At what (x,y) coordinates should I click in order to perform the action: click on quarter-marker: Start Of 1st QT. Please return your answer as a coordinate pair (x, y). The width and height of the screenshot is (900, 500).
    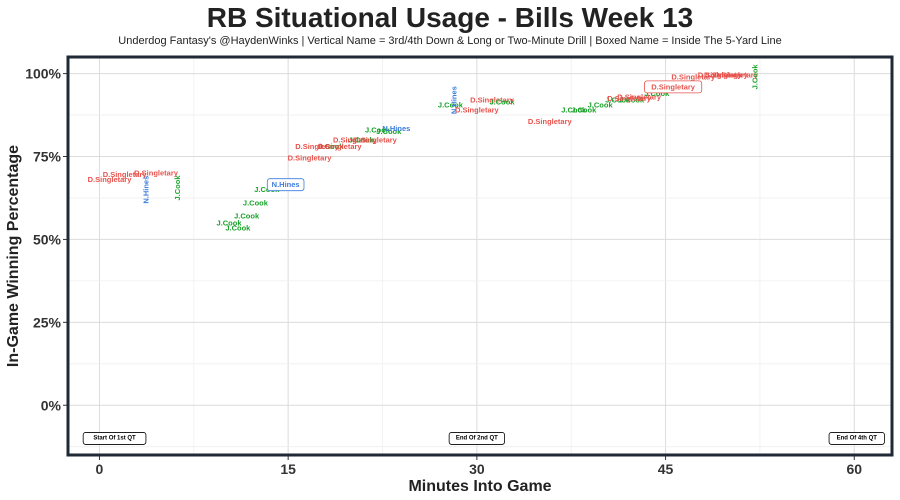
    Looking at the image, I should click on (114, 438).